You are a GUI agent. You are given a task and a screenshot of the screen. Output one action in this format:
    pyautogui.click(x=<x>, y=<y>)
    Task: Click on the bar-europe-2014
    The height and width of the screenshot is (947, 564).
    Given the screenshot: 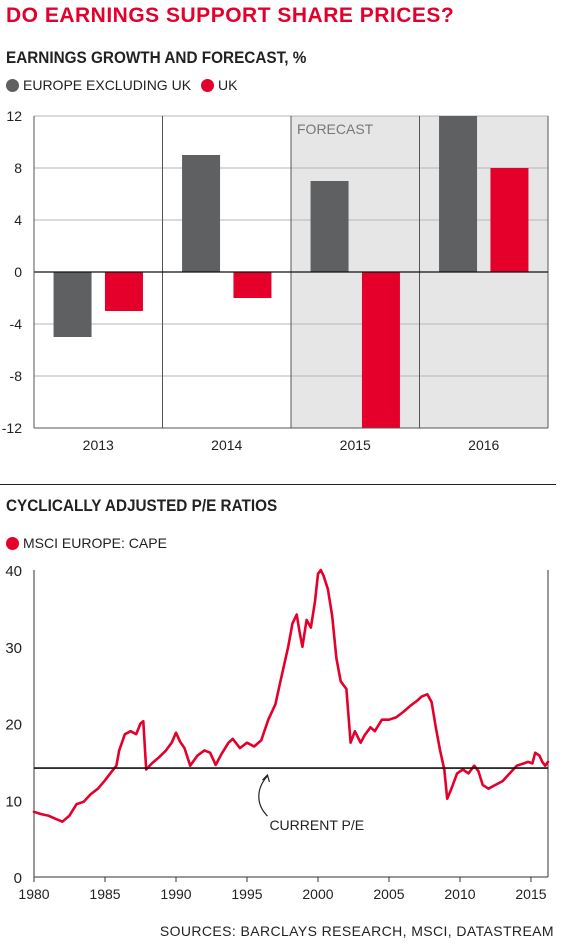 What is the action you would take?
    pyautogui.click(x=201, y=213)
    